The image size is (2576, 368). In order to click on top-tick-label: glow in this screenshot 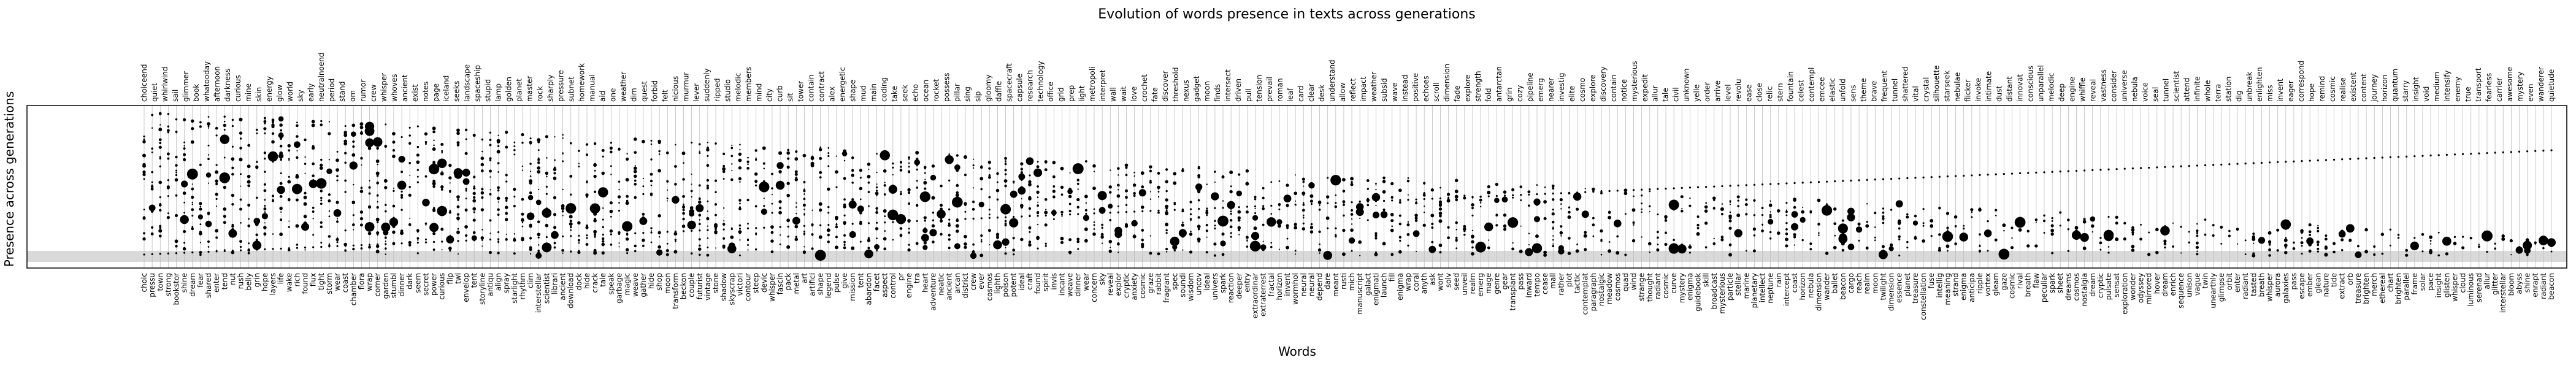, I will do `click(279, 93)`.